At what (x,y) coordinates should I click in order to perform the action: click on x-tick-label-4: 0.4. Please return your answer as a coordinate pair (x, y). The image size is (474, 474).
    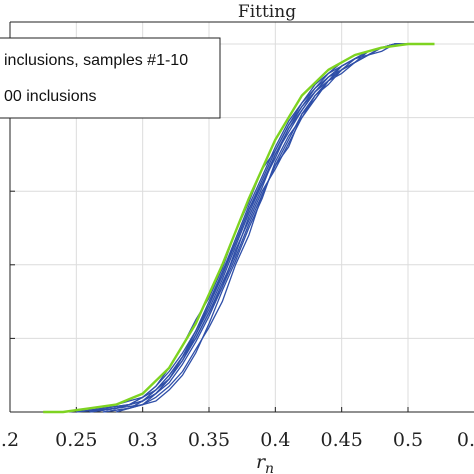
    Looking at the image, I should click on (275, 440).